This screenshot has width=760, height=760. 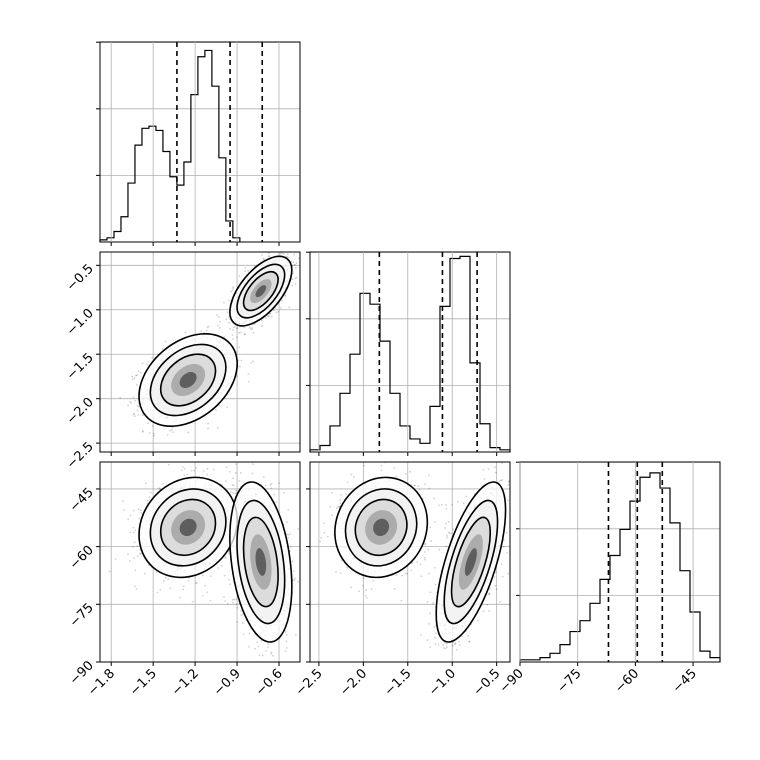 I want to click on x-tick-label: −0.9, so click(x=227, y=682).